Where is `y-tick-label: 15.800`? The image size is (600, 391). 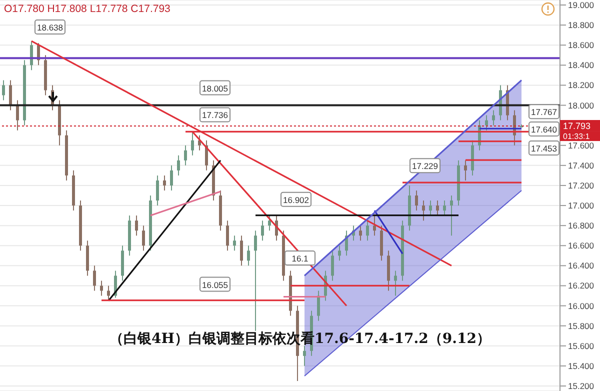 y-tick-label: 15.800 is located at coordinates (581, 325).